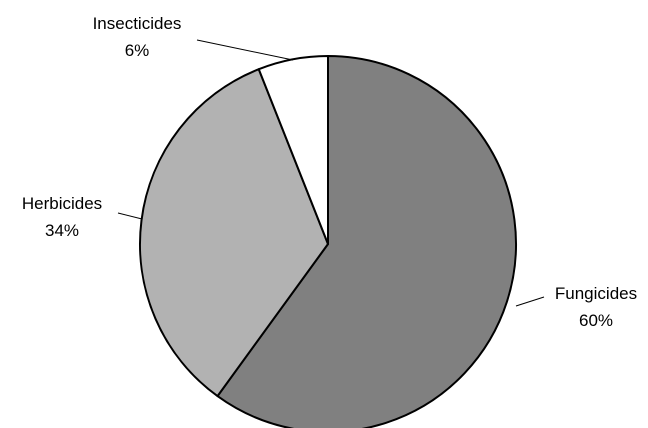 The width and height of the screenshot is (648, 428). Describe the element at coordinates (193, 37) in the screenshot. I see `label-insecticides: Insecticides 6%` at that location.